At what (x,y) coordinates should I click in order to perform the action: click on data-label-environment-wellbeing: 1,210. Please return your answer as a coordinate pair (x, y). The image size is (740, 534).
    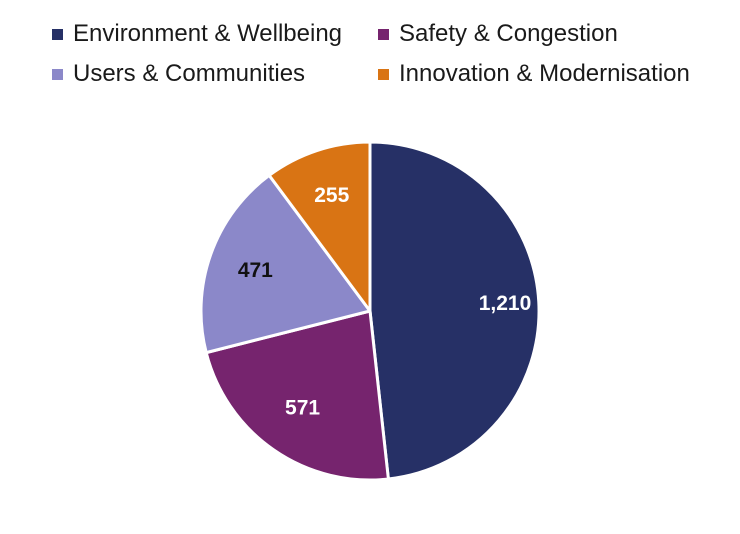
    Looking at the image, I should click on (505, 303).